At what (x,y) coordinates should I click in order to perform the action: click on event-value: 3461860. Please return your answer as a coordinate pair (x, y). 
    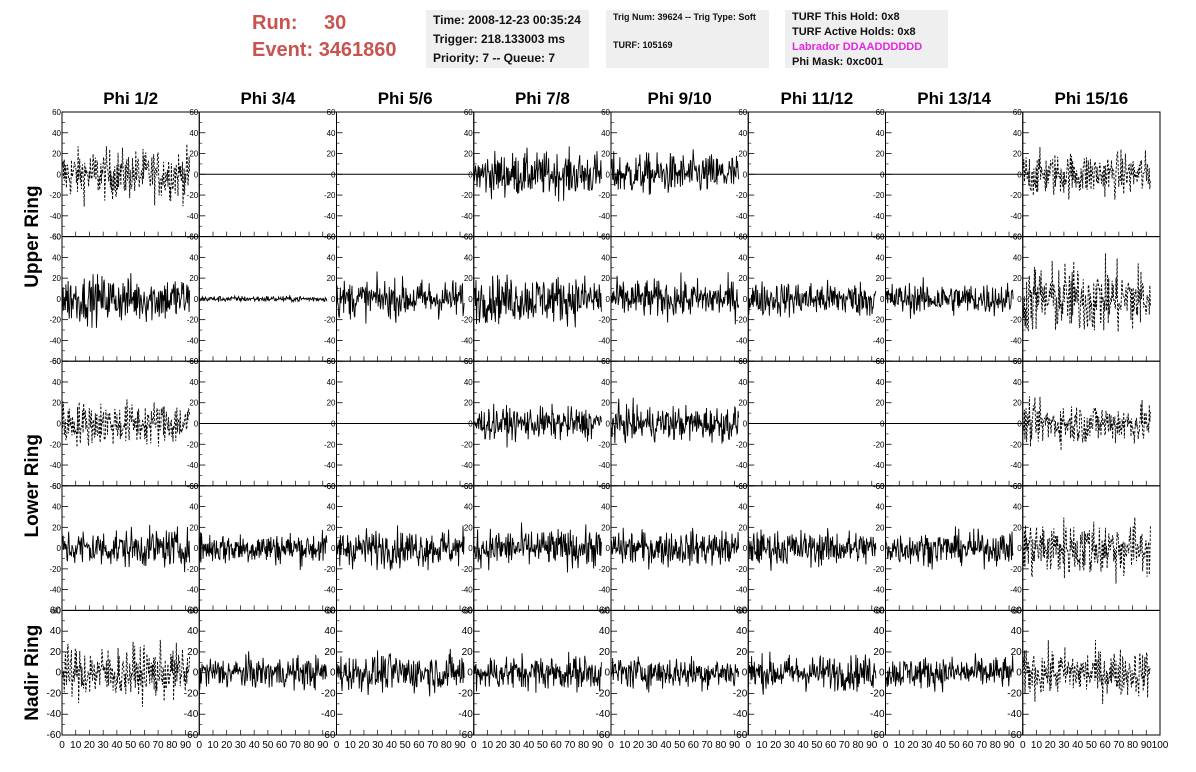
    Looking at the image, I should click on (357, 50).